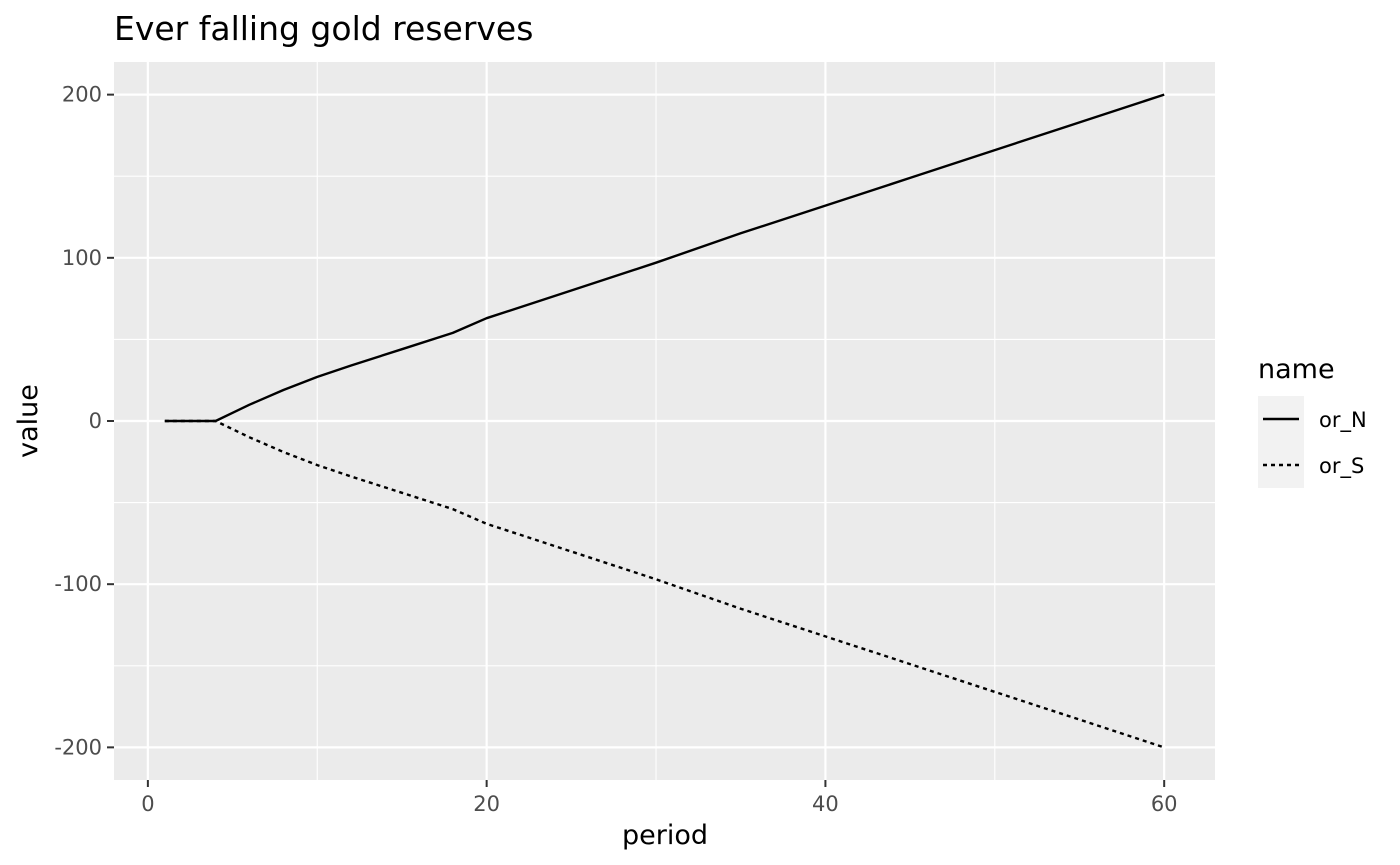  I want to click on y-axis: -200 -100 0 100 200, so click(84, 421).